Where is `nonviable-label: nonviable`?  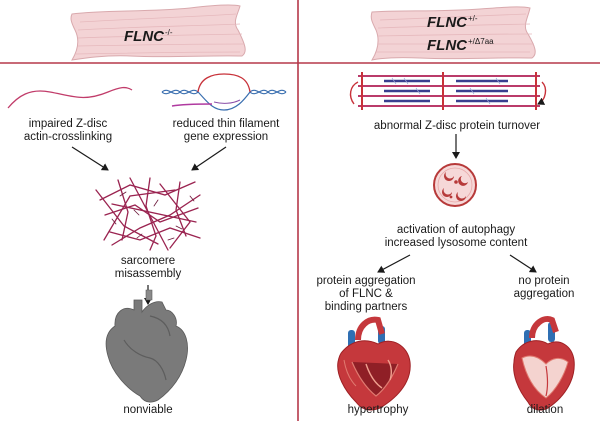 nonviable-label: nonviable is located at coordinates (148, 410).